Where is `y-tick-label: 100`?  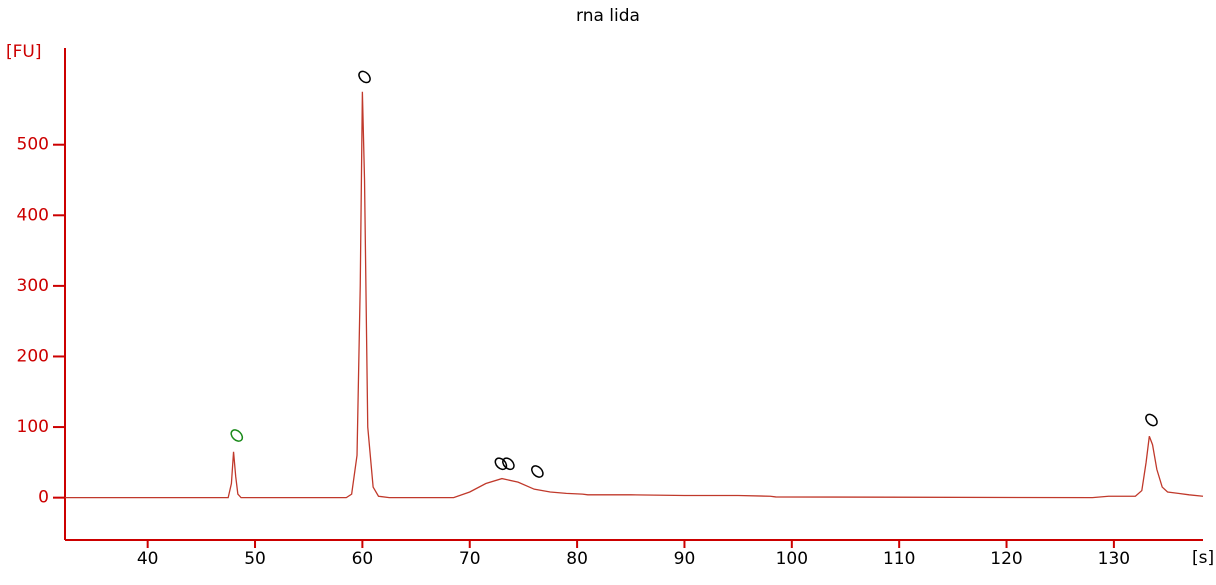 y-tick-label: 100 is located at coordinates (33, 427).